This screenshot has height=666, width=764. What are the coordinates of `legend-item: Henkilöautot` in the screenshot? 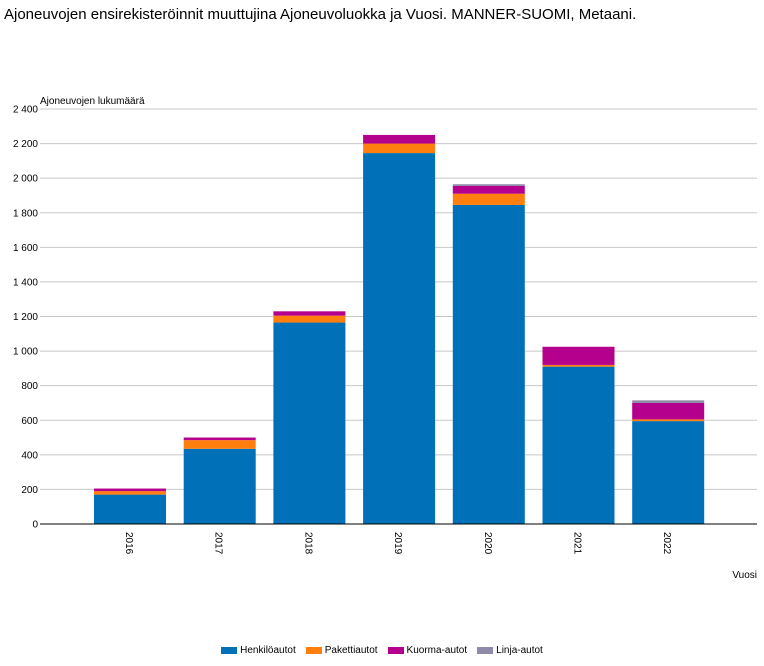 It's located at (258, 650).